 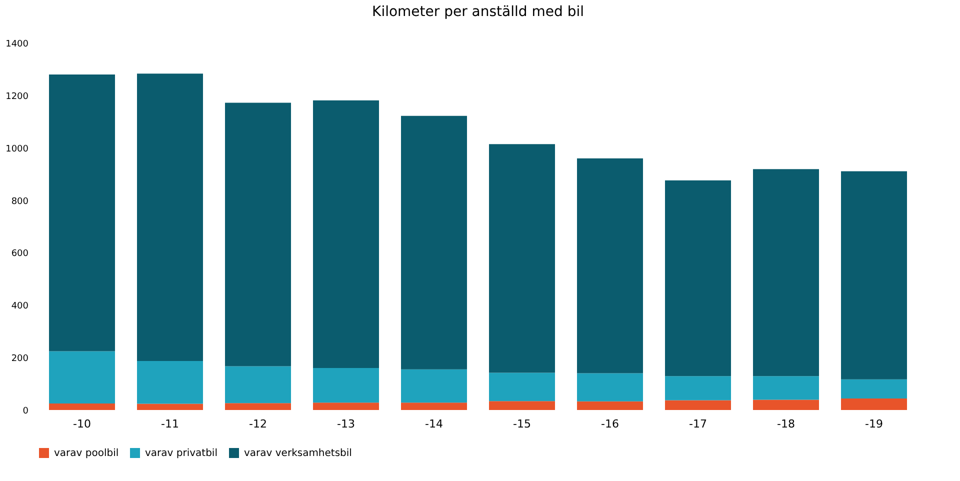 I want to click on y-tick-label: 1400, so click(x=17, y=45).